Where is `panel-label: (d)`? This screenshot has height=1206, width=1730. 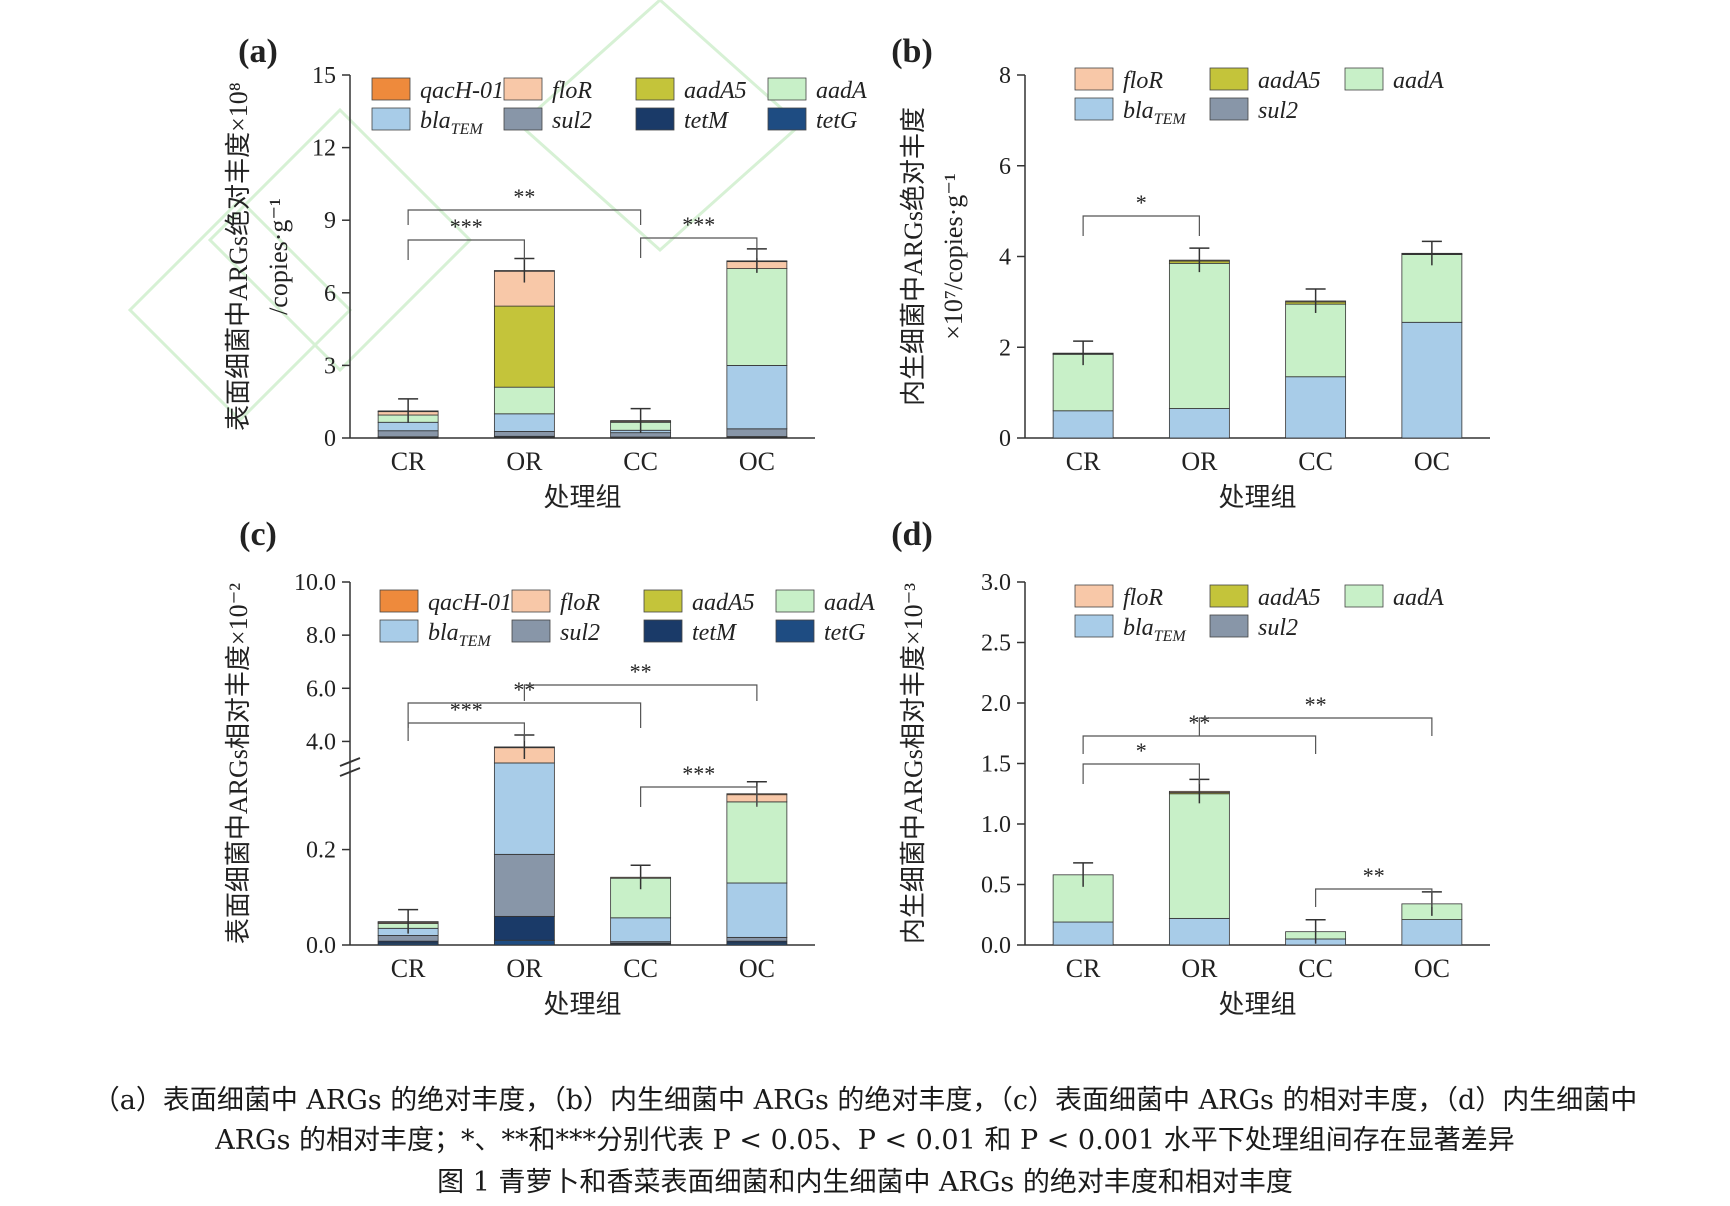
panel-label: (d) is located at coordinates (912, 534).